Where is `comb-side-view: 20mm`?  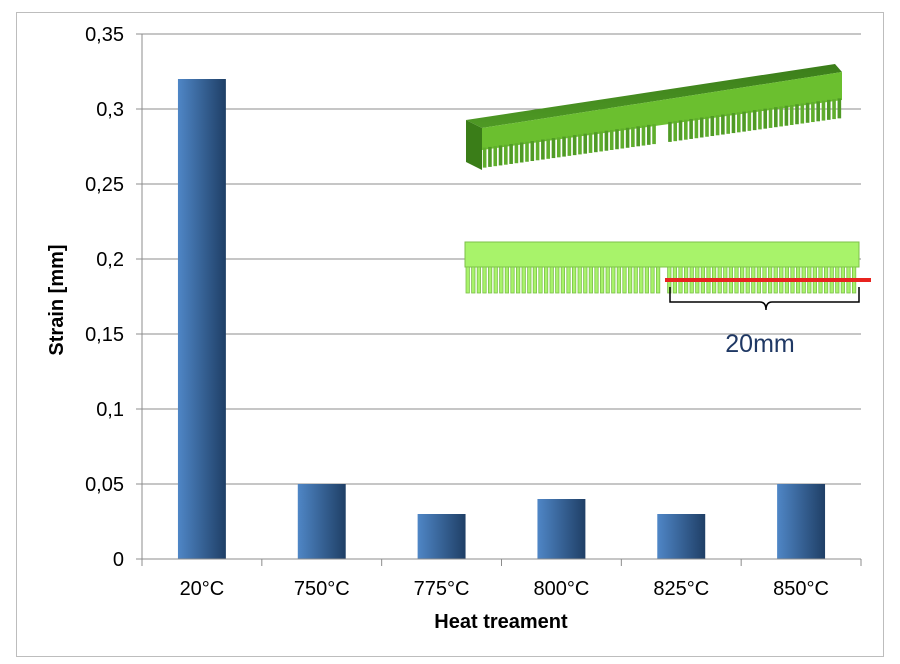
comb-side-view: 20mm is located at coordinates (667, 299).